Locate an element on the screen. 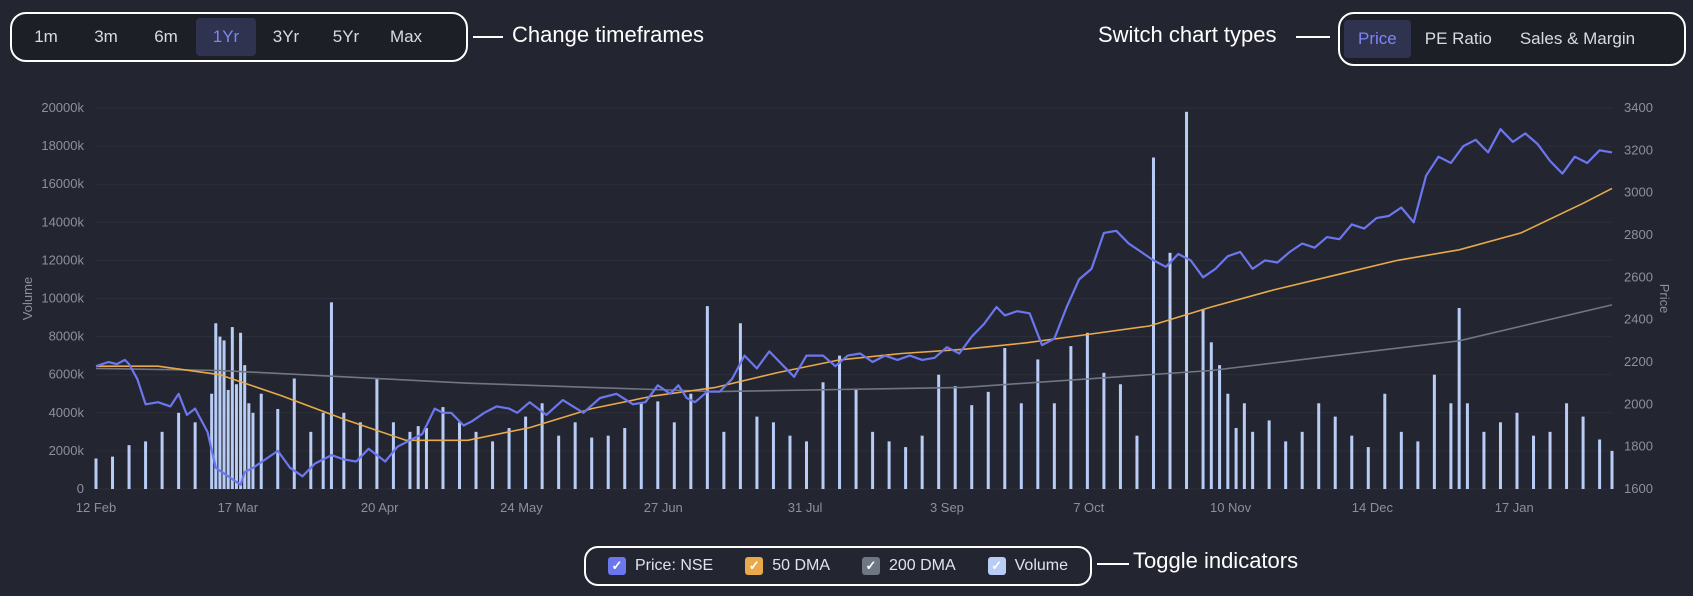  chart-type-callout: Switch chart types is located at coordinates (1187, 34).